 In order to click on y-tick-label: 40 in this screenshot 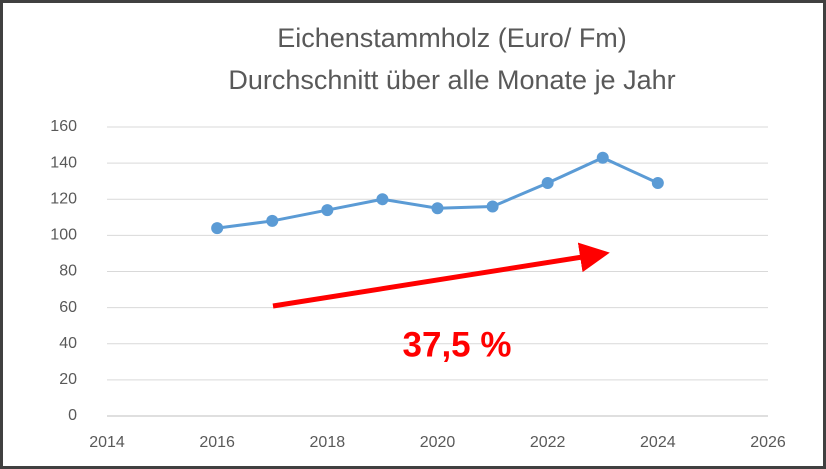, I will do `click(68, 343)`.